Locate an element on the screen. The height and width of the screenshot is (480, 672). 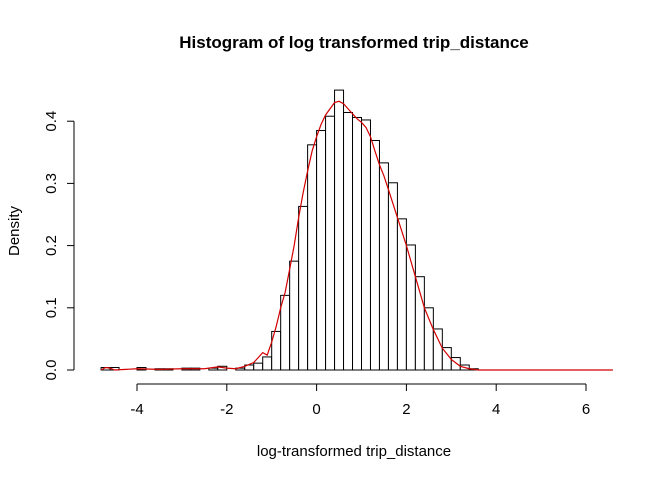
x-axis: -4 -2 0 2 4 6 is located at coordinates (360, 400).